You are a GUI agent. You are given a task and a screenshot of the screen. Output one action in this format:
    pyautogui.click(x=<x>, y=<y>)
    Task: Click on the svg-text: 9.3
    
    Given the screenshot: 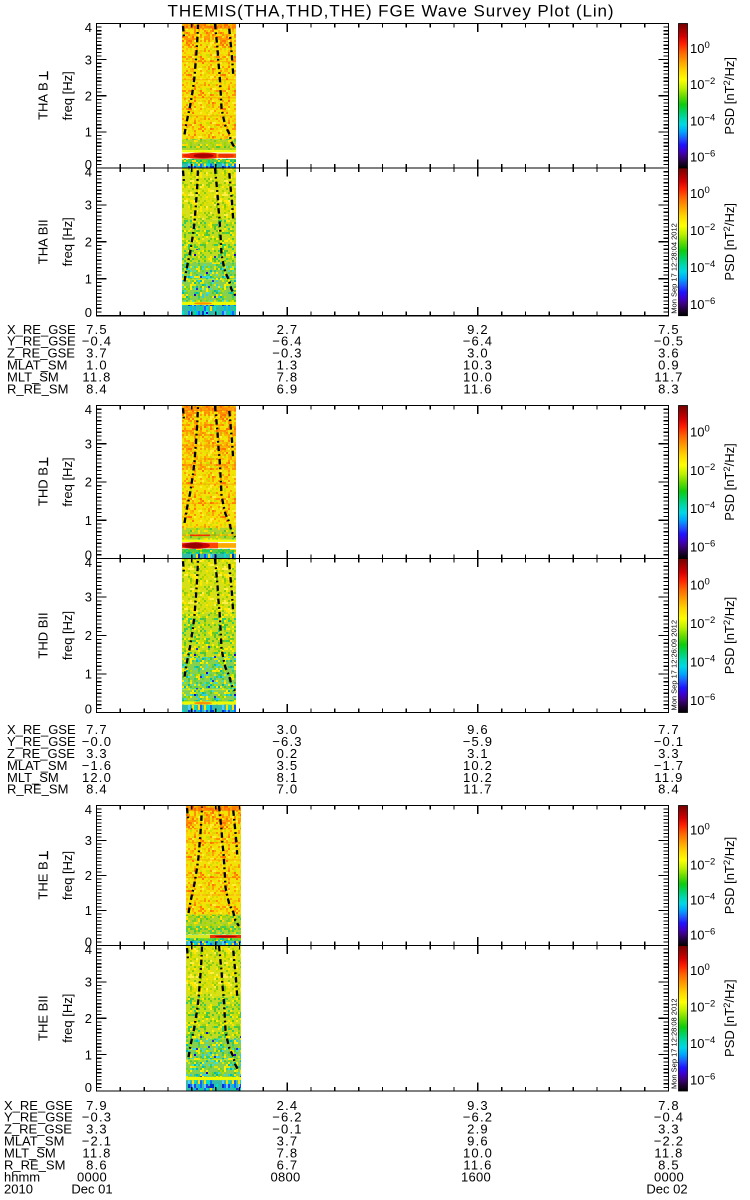 What is the action you would take?
    pyautogui.click(x=478, y=1105)
    